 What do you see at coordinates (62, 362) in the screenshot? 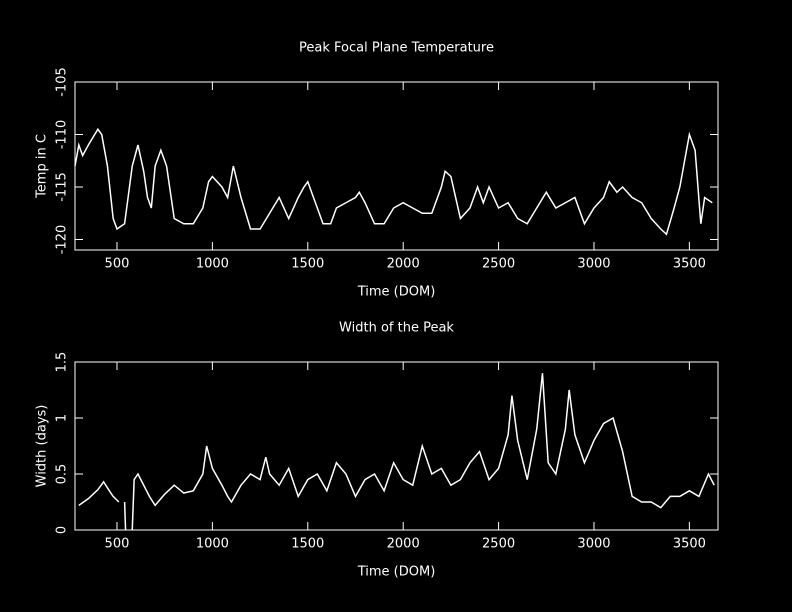
I see `y-tick-label: 1.5` at bounding box center [62, 362].